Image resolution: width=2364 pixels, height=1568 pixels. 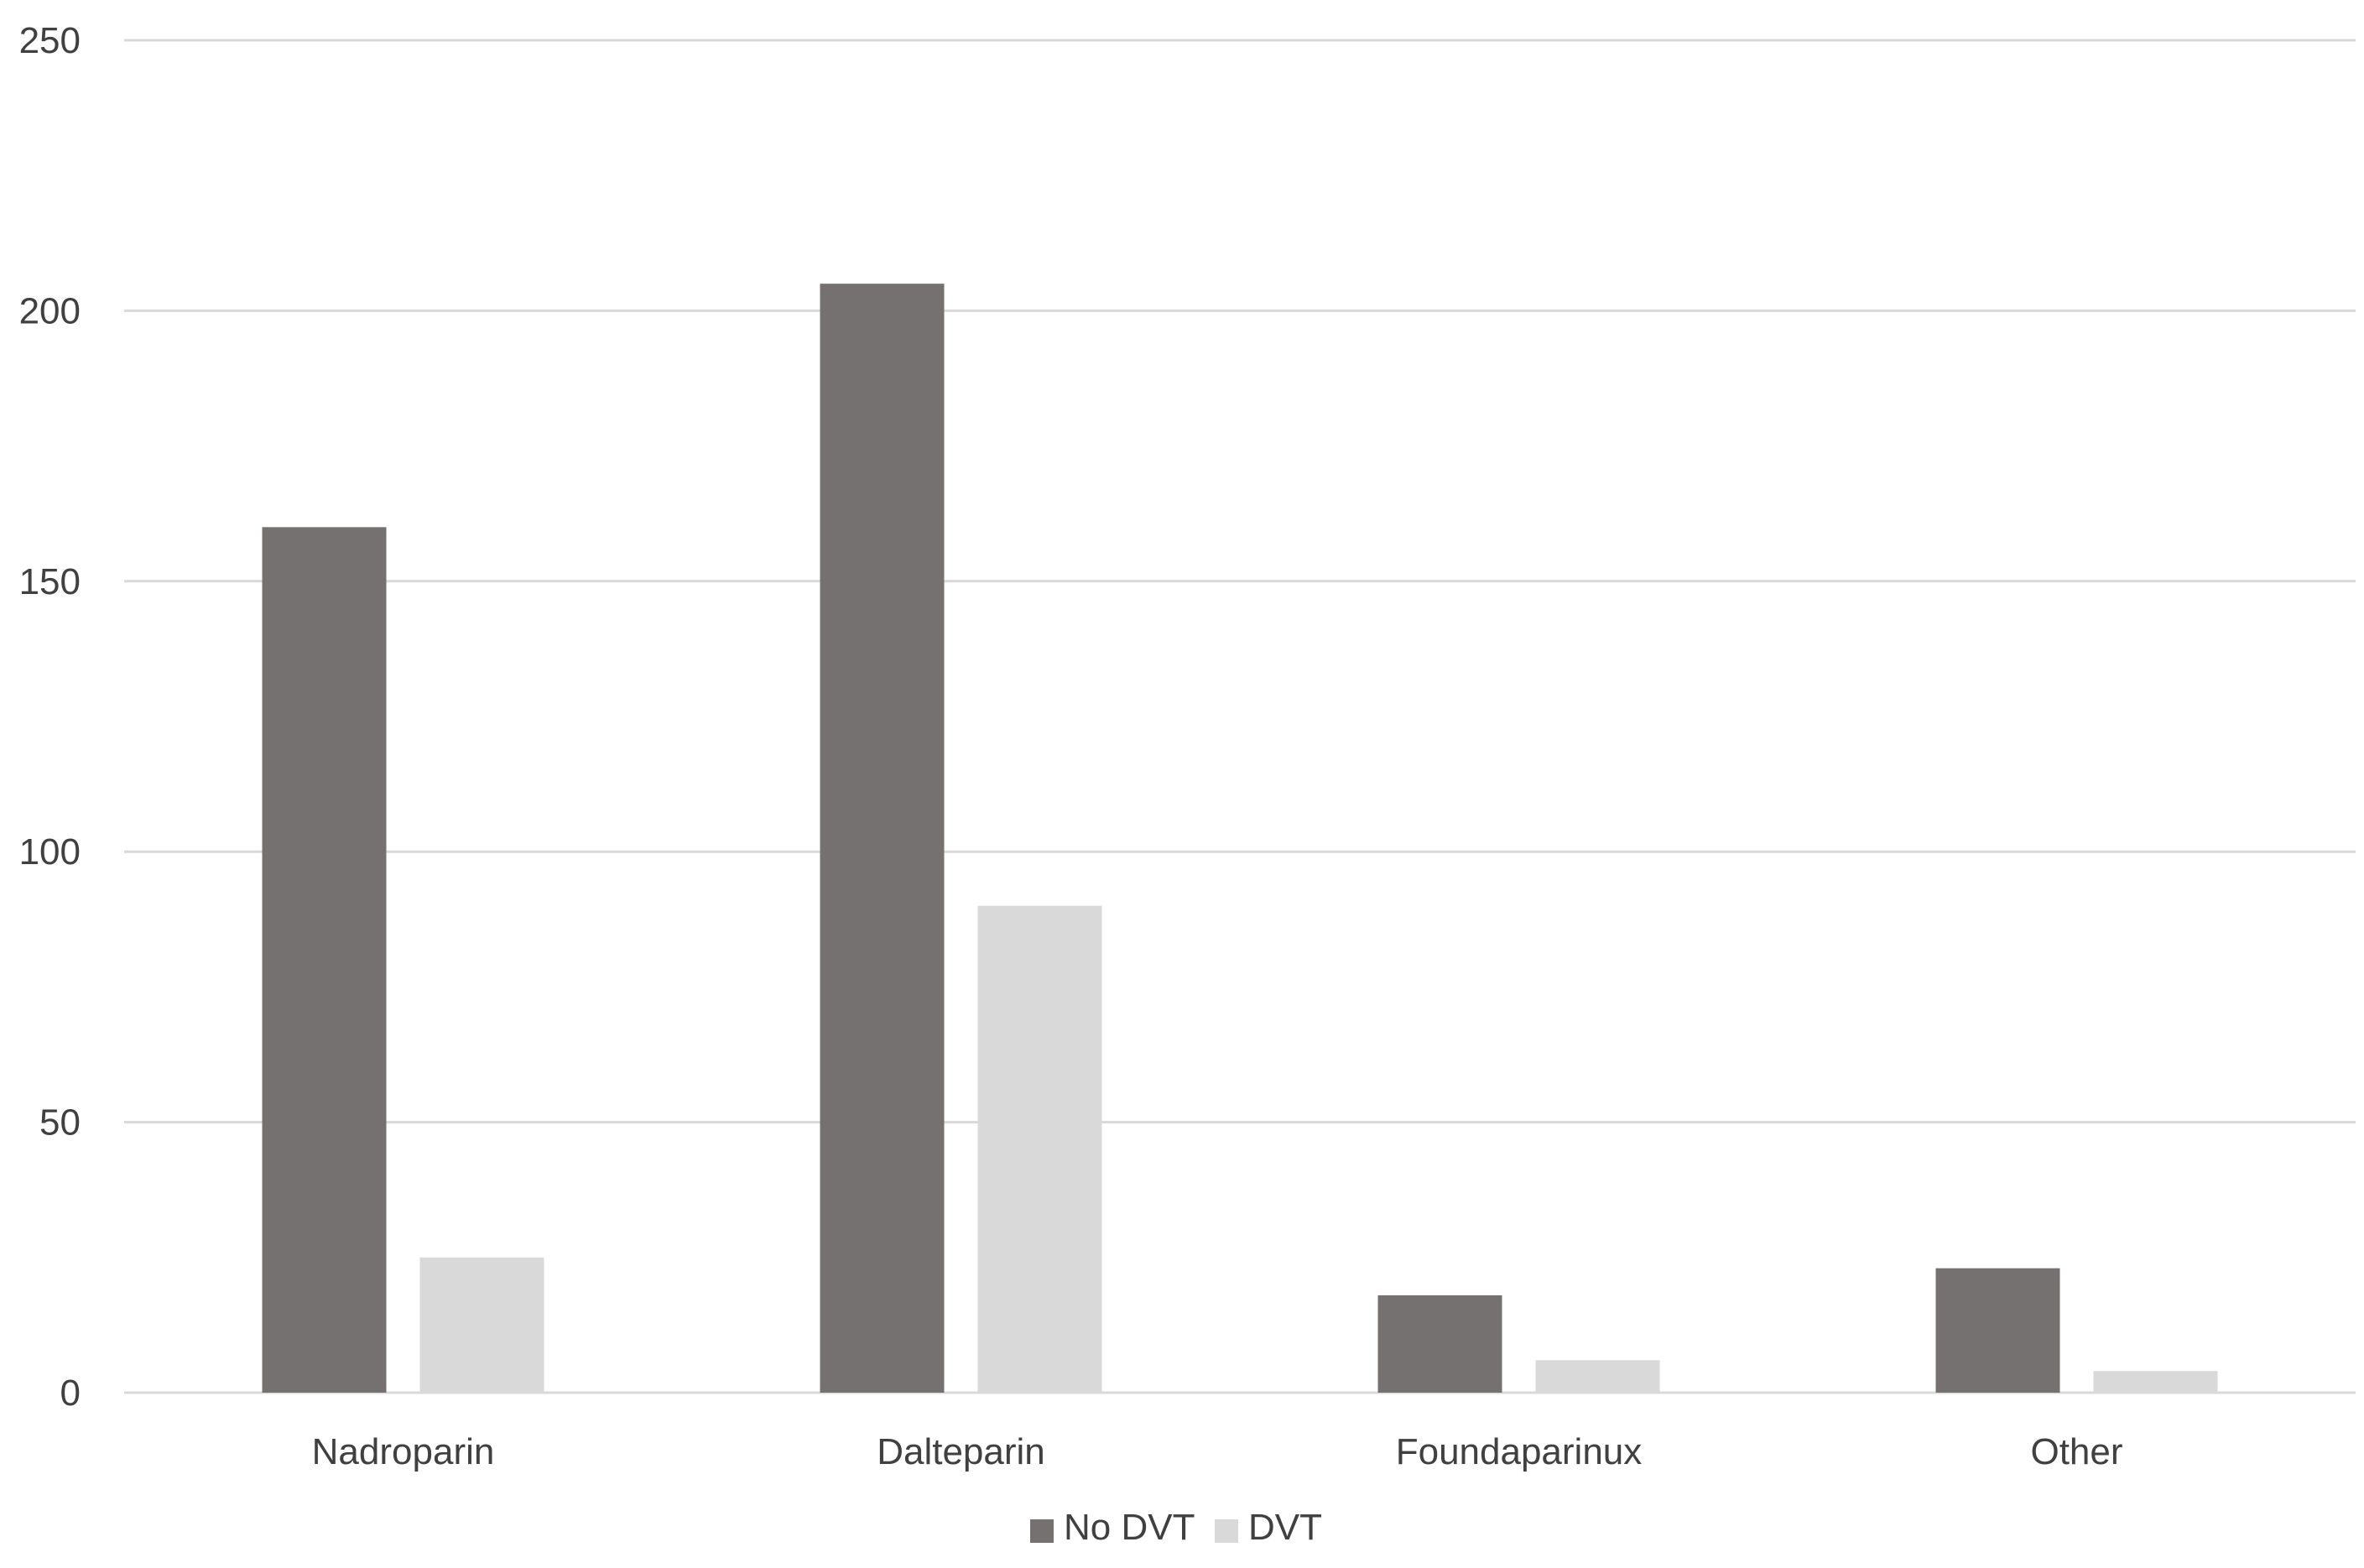 What do you see at coordinates (60, 1123) in the screenshot?
I see `y-tick-label: 50` at bounding box center [60, 1123].